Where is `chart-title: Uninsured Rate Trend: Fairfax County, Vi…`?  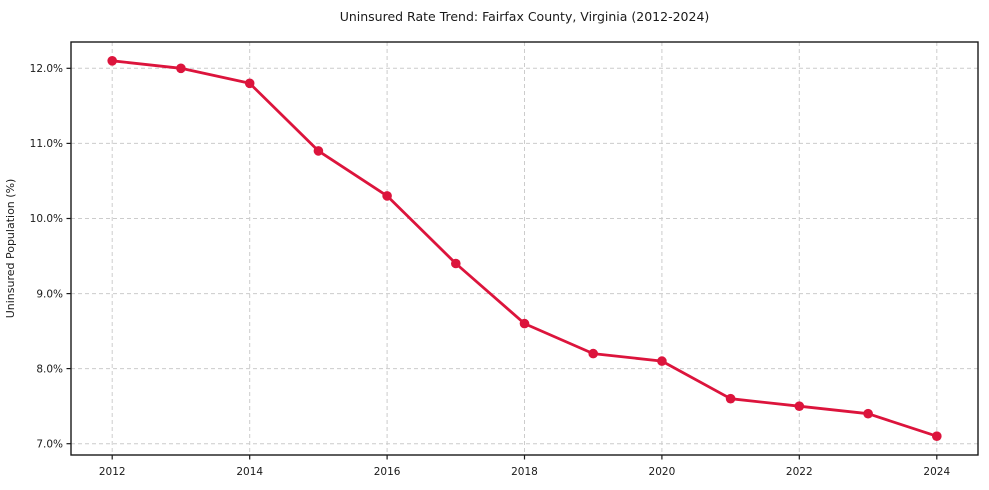
chart-title: Uninsured Rate Trend: Fairfax County, Vi… is located at coordinates (525, 16).